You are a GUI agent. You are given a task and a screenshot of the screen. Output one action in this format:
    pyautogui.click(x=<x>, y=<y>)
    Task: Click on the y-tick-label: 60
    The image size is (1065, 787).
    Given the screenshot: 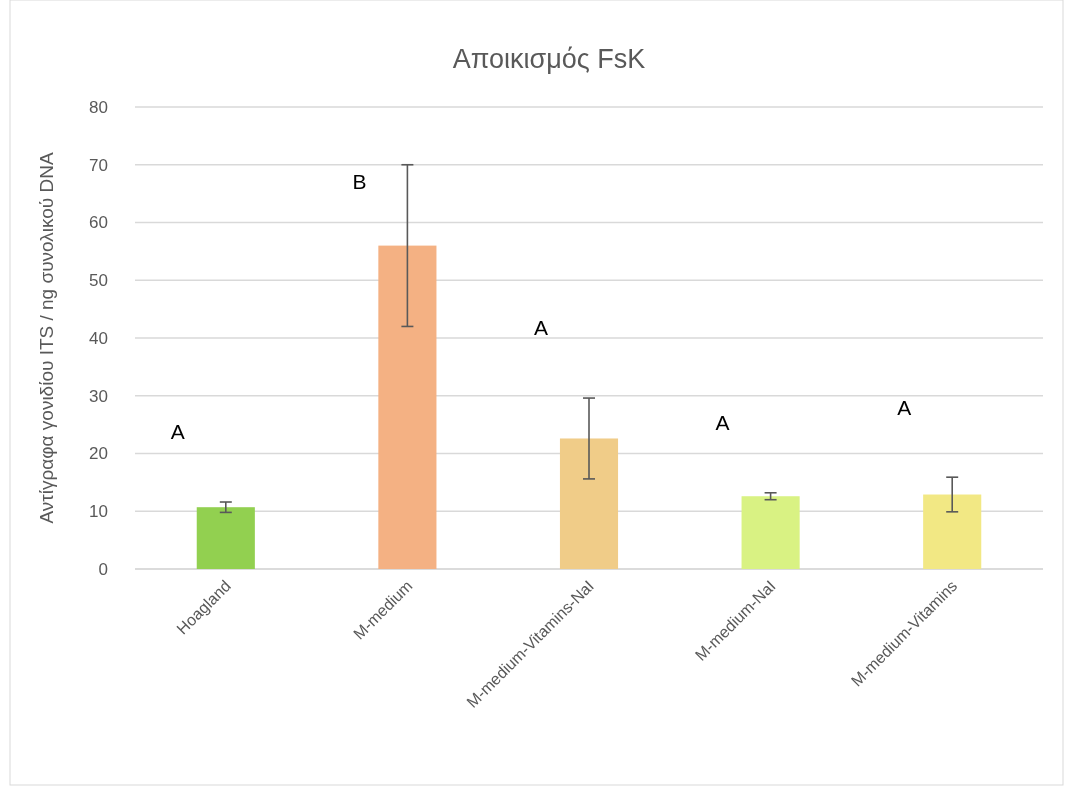 What is the action you would take?
    pyautogui.click(x=98, y=223)
    